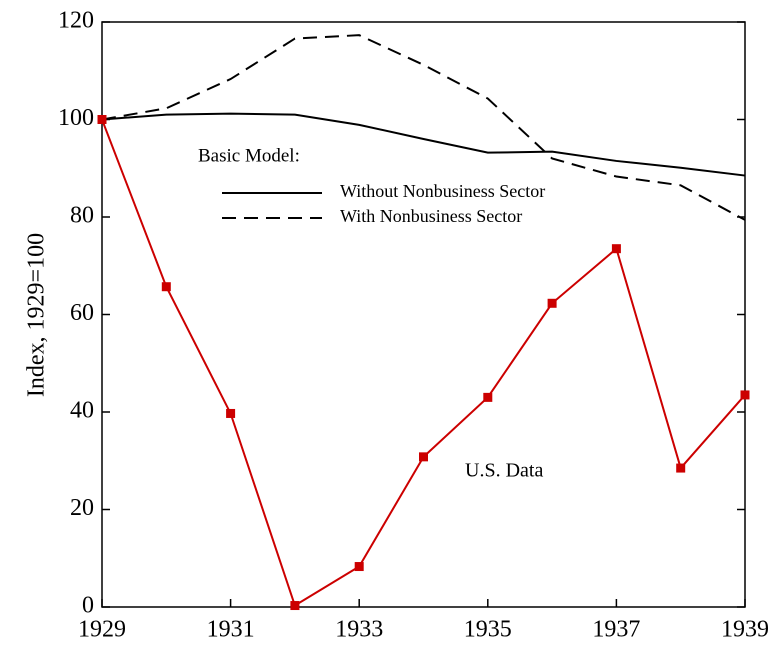 This screenshot has height=647, width=776. I want to click on series-label: U.S. Data, so click(504, 471).